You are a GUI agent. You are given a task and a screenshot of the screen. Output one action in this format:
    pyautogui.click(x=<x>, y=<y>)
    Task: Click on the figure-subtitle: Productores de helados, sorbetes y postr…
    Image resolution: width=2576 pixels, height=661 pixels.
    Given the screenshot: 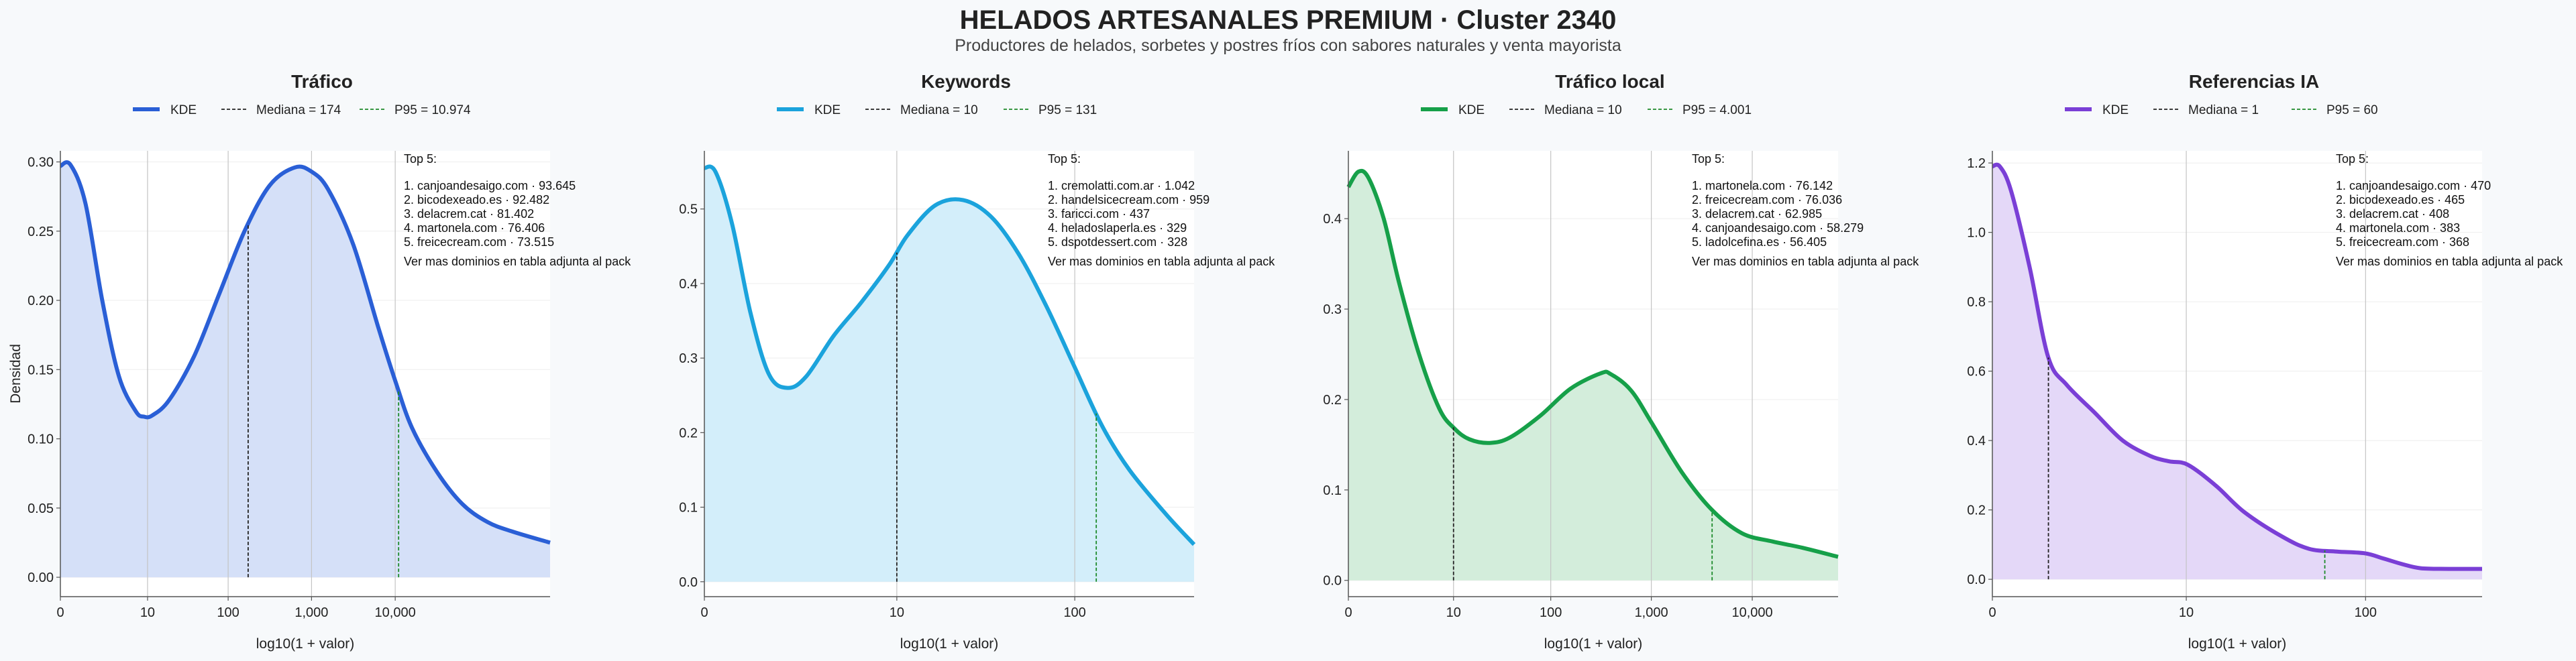 What is the action you would take?
    pyautogui.click(x=1288, y=45)
    